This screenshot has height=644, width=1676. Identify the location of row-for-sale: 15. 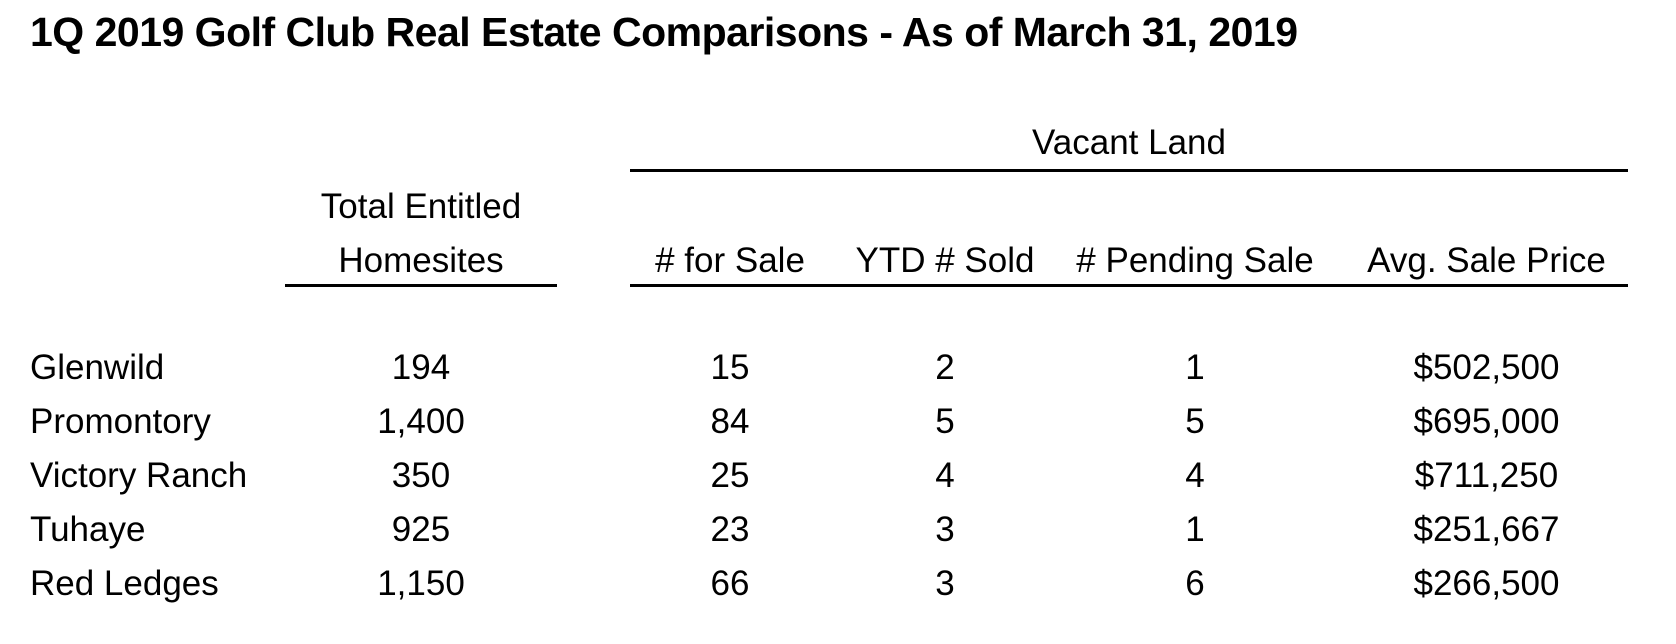
(730, 367).